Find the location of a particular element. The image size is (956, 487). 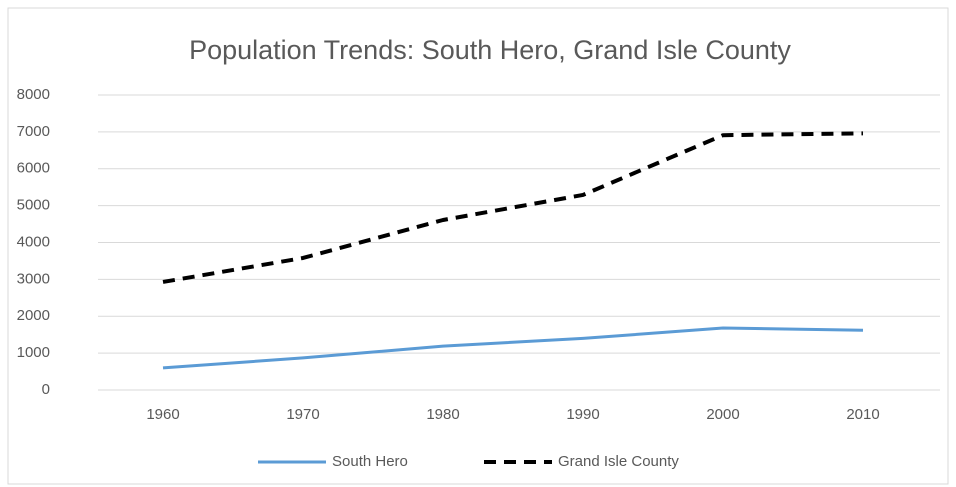

x-tick-label: 2000 is located at coordinates (722, 414).